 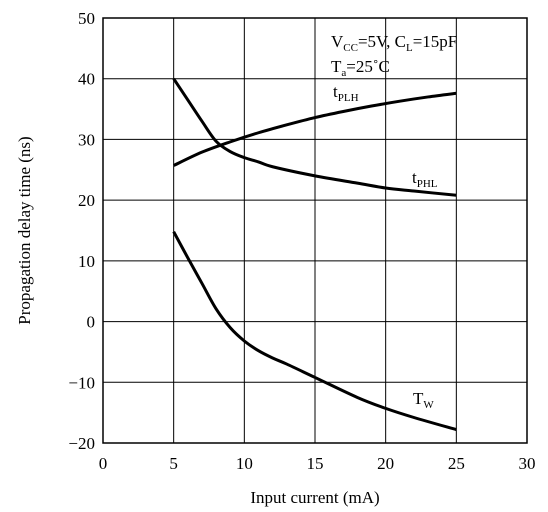 What do you see at coordinates (314, 497) in the screenshot?
I see `x-axis-title: Input current (mA)` at bounding box center [314, 497].